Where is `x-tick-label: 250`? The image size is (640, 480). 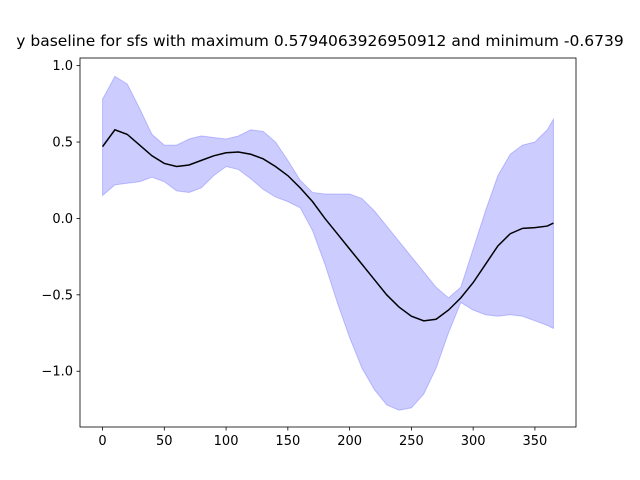 x-tick-label: 250 is located at coordinates (411, 441).